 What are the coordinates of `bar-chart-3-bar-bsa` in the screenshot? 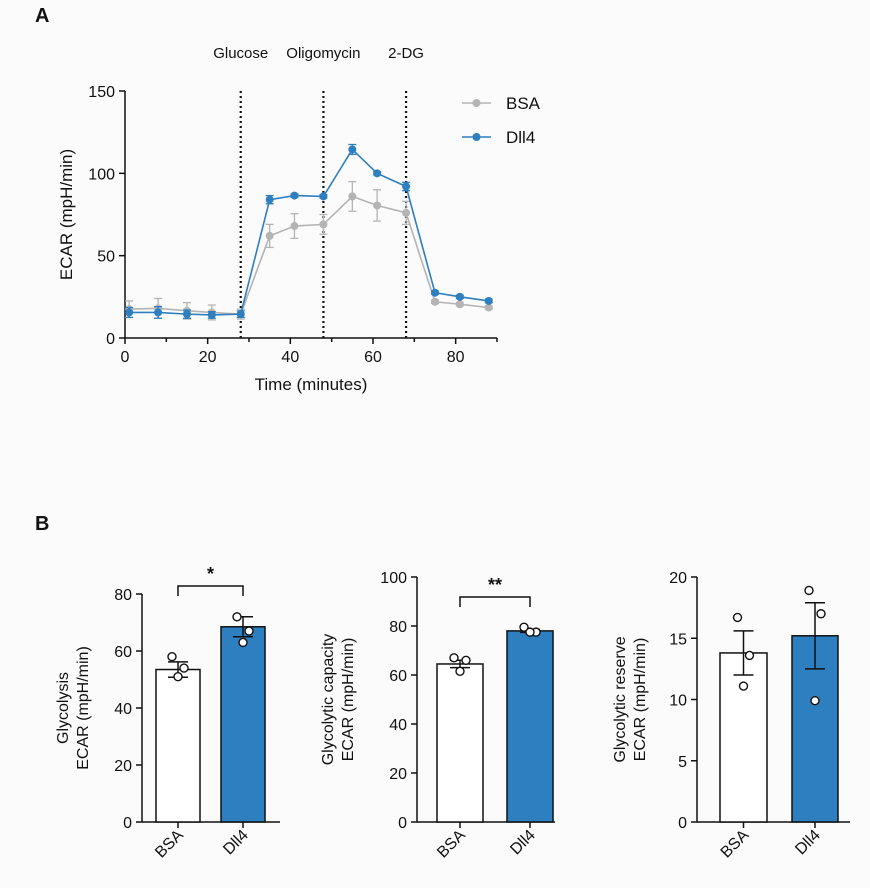 It's located at (743, 737).